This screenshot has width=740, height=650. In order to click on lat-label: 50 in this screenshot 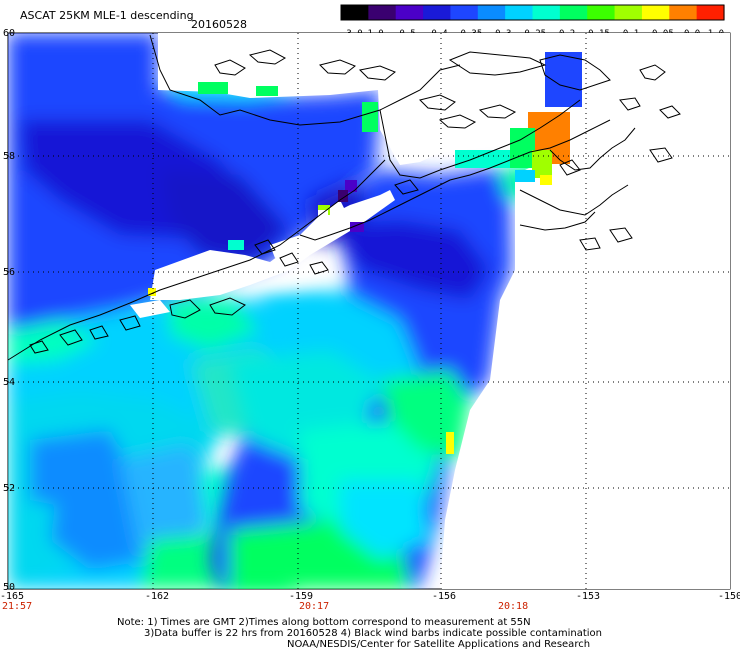, I will do `click(9, 587)`.